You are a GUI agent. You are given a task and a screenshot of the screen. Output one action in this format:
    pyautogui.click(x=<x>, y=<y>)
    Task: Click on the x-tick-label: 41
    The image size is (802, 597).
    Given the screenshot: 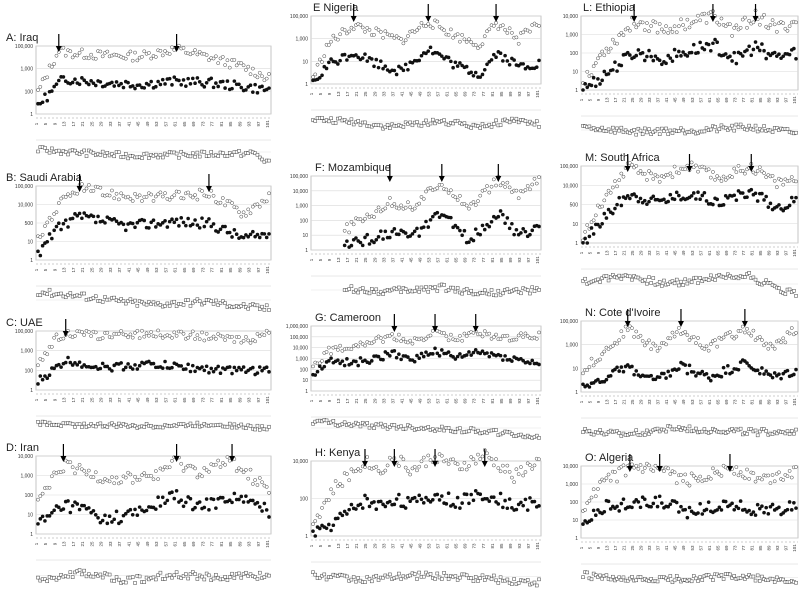 What is the action you would take?
    pyautogui.click(x=401, y=401)
    